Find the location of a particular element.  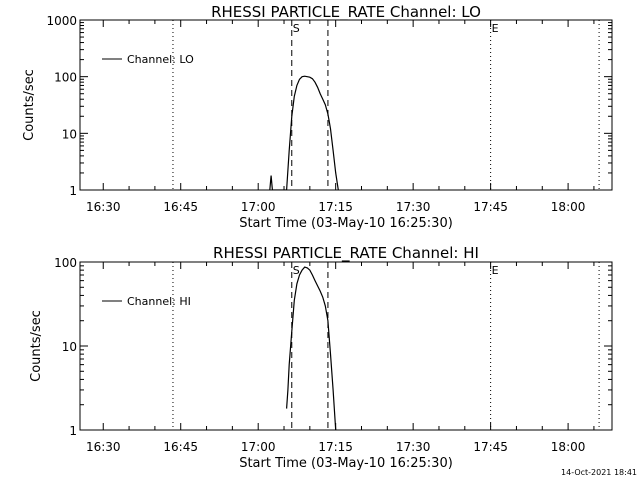

chart-title: RHESSI PARTICLE_RATE Channel: LO is located at coordinates (346, 12).